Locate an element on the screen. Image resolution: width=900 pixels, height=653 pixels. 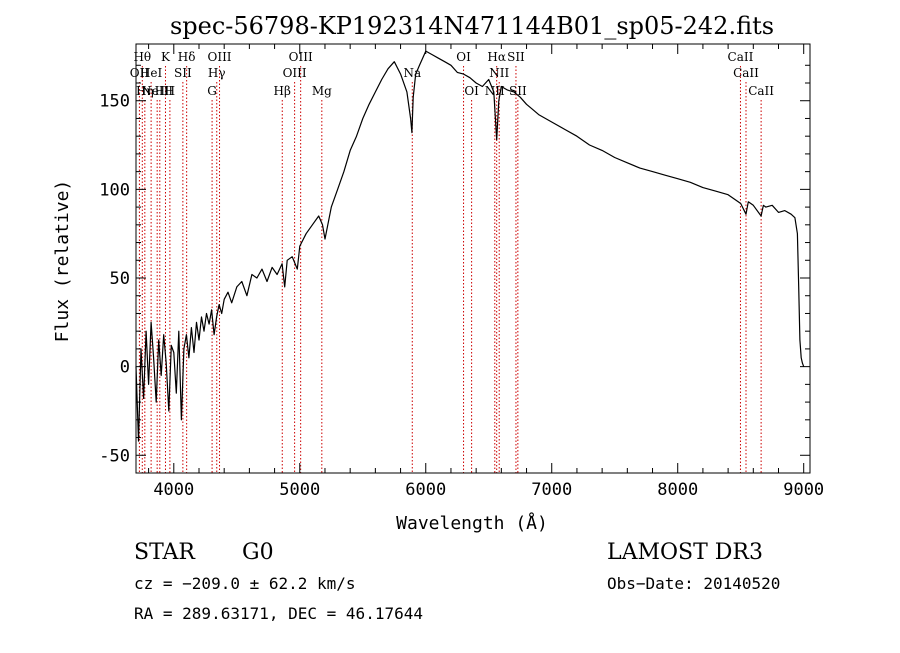
line-label-24: SII is located at coordinates (518, 91).